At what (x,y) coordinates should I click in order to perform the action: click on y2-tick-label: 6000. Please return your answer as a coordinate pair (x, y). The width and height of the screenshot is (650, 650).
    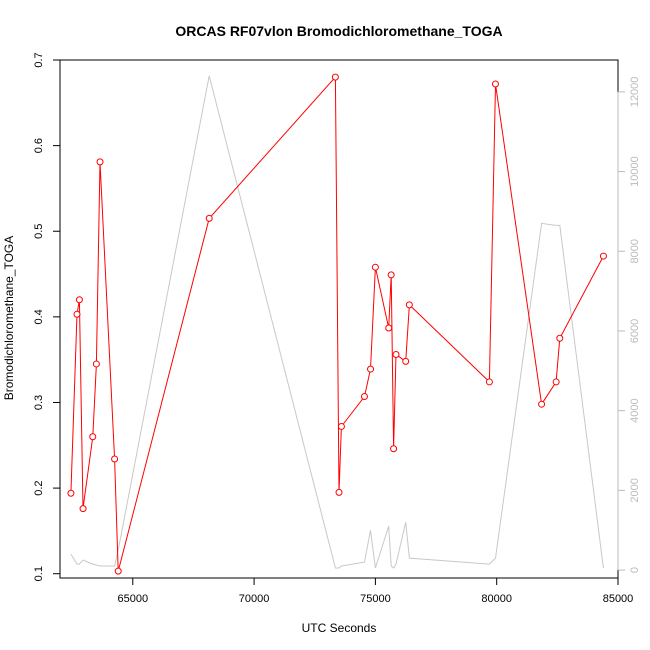
    Looking at the image, I should click on (635, 331).